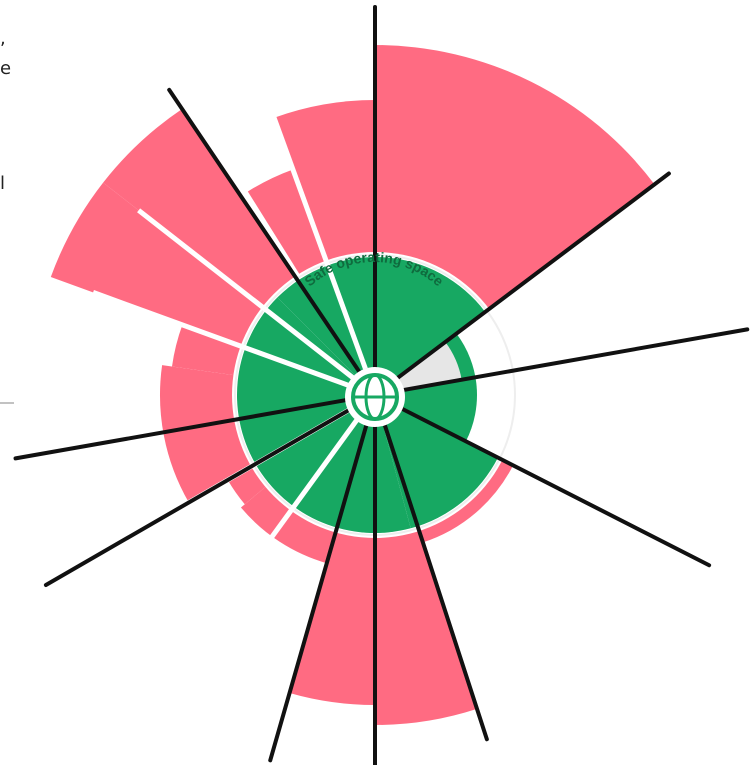 The image size is (750, 770). What do you see at coordinates (375, 397) in the screenshot?
I see `globe-icon` at bounding box center [375, 397].